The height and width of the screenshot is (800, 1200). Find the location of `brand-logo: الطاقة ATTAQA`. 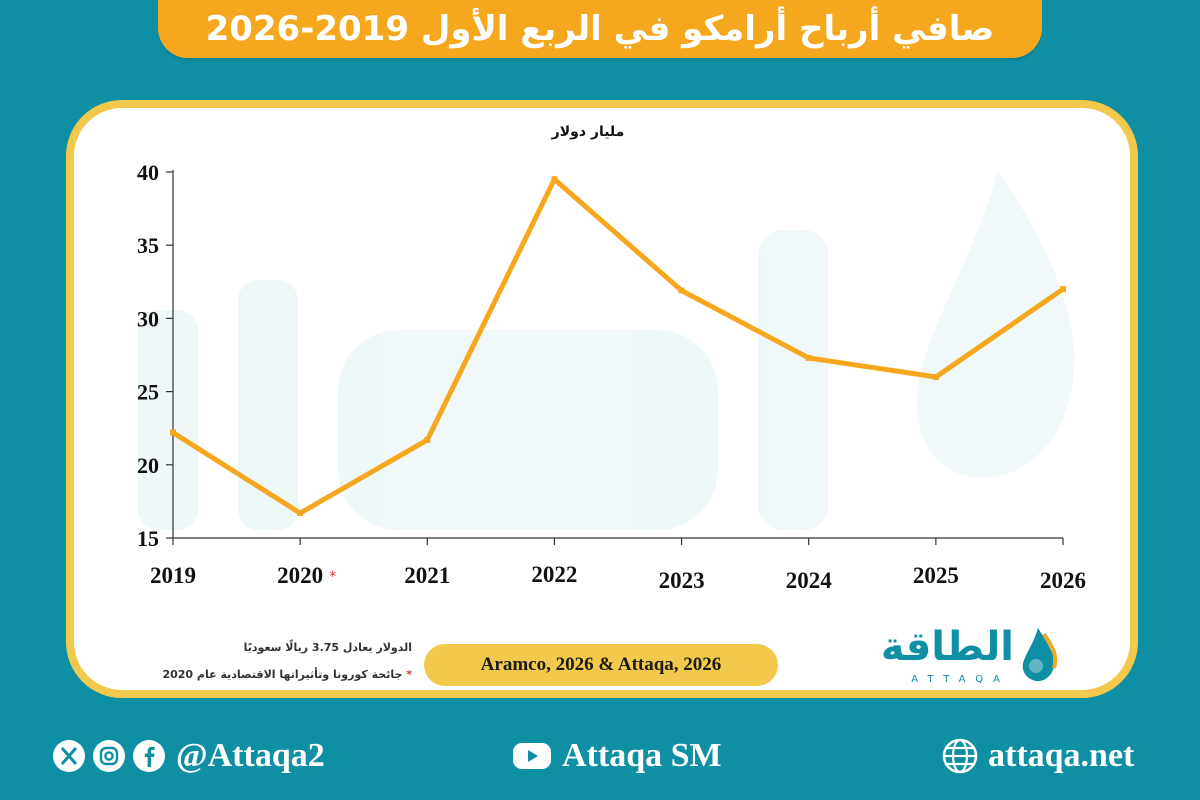

brand-logo: الطاقة ATTAQA is located at coordinates (963, 657).